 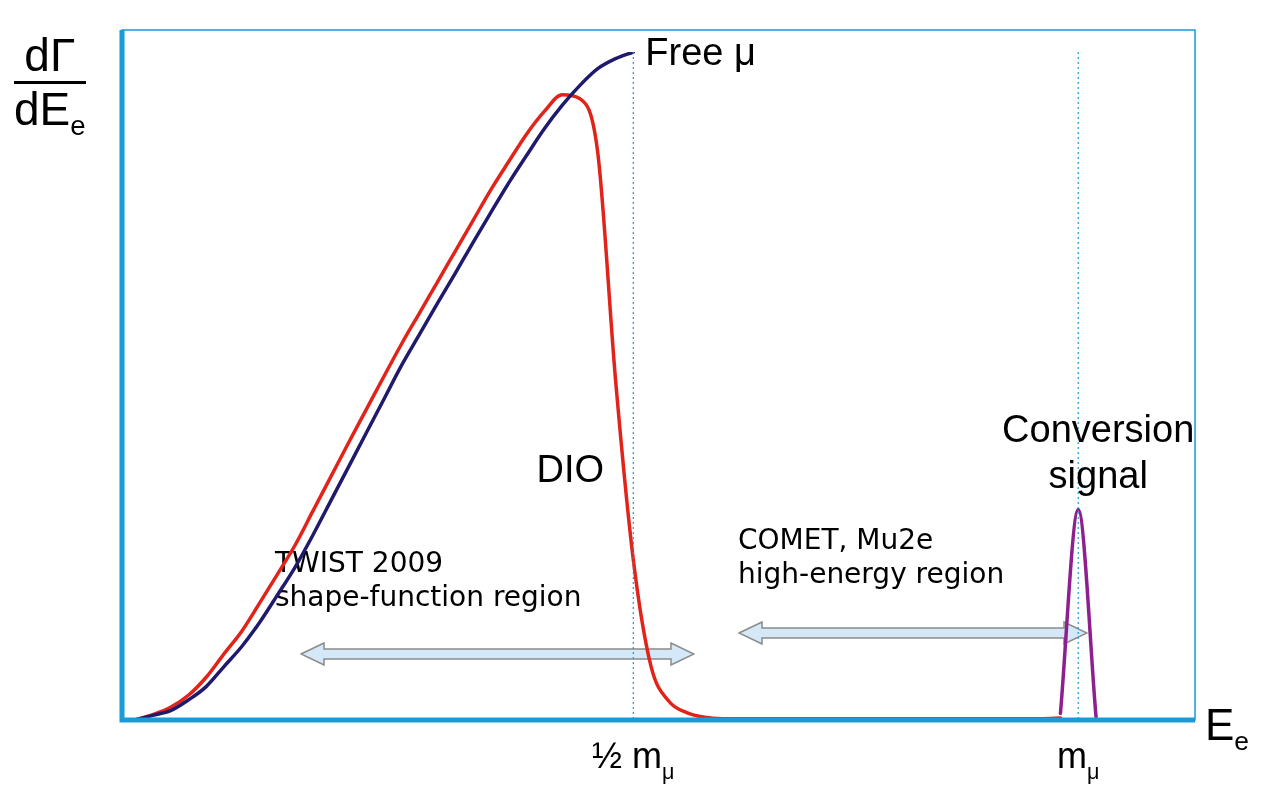 What do you see at coordinates (1227, 728) in the screenshot?
I see `x-axis-title: E$_{e}$` at bounding box center [1227, 728].